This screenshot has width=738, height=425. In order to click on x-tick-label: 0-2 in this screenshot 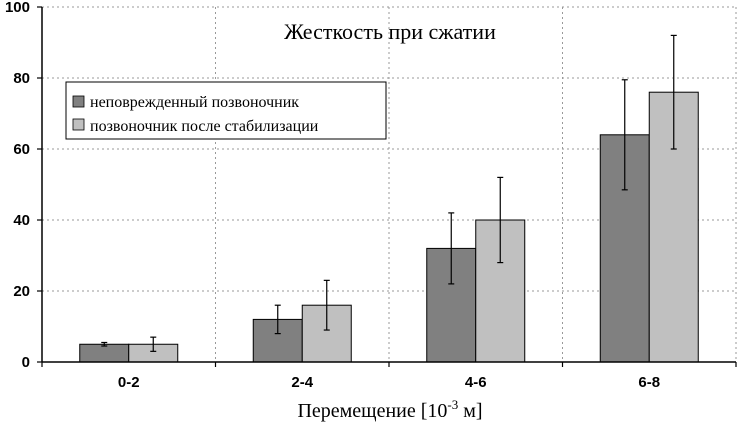, I will do `click(129, 382)`.